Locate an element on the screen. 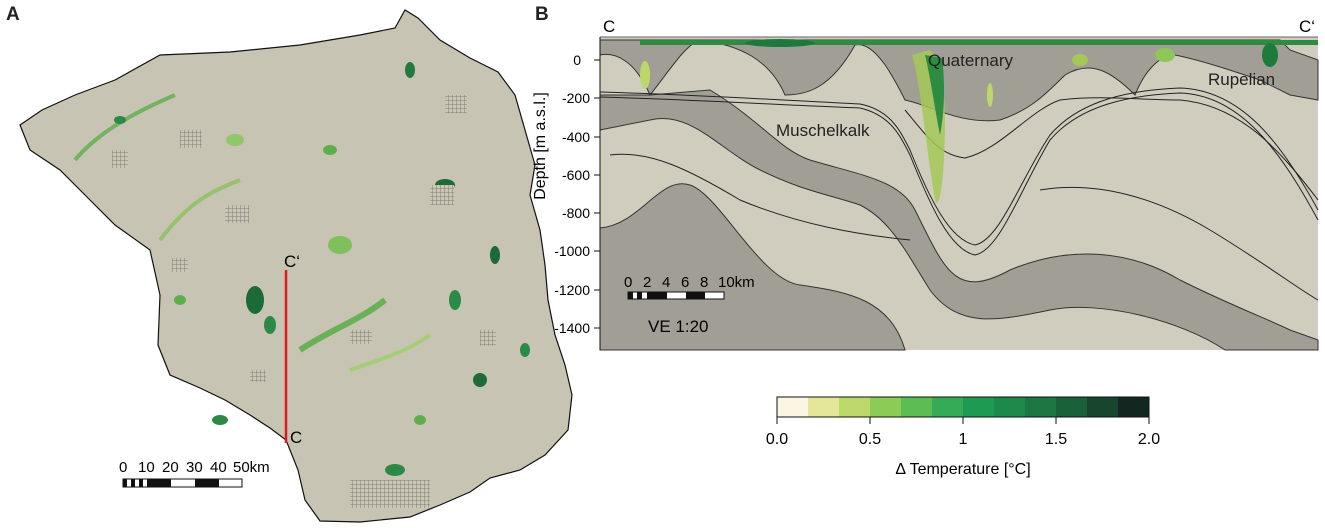 The image size is (1325, 531). ytick-label: -200 is located at coordinates (576, 98).